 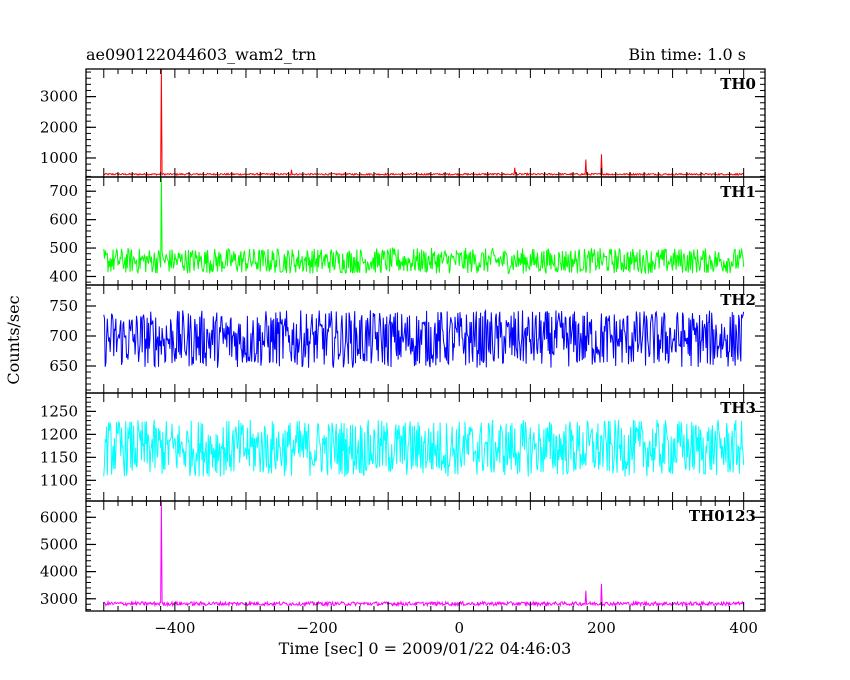 What do you see at coordinates (59, 411) in the screenshot?
I see `y-tick-label-th3: 1250` at bounding box center [59, 411].